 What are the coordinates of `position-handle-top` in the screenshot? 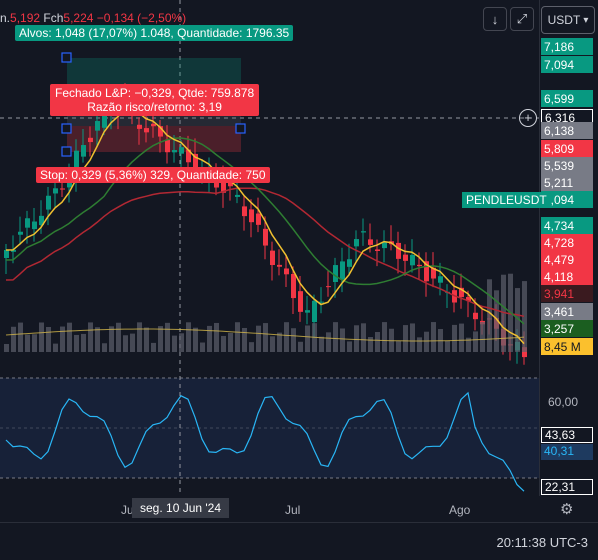 It's located at (66, 57).